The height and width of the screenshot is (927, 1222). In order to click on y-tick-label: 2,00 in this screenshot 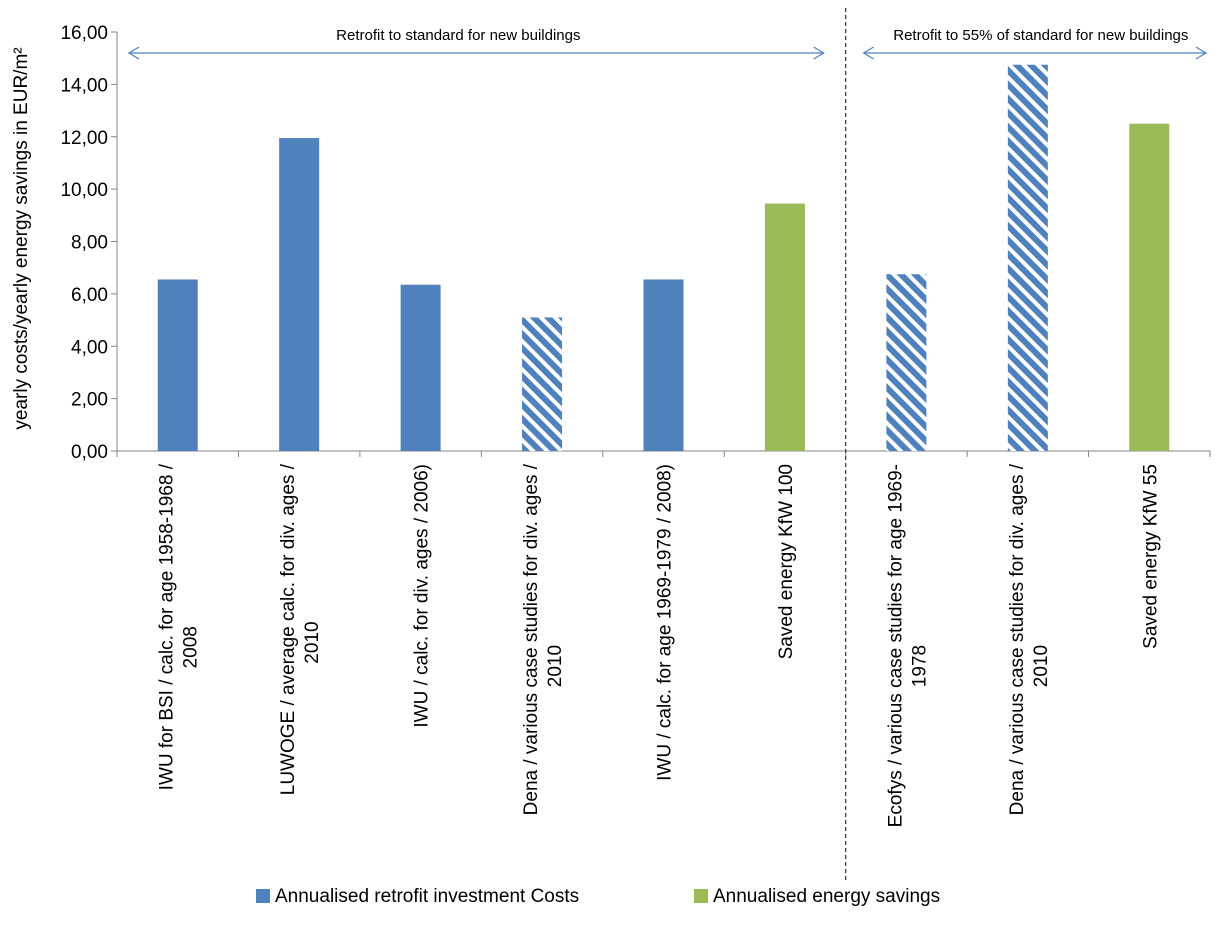, I will do `click(89, 400)`.